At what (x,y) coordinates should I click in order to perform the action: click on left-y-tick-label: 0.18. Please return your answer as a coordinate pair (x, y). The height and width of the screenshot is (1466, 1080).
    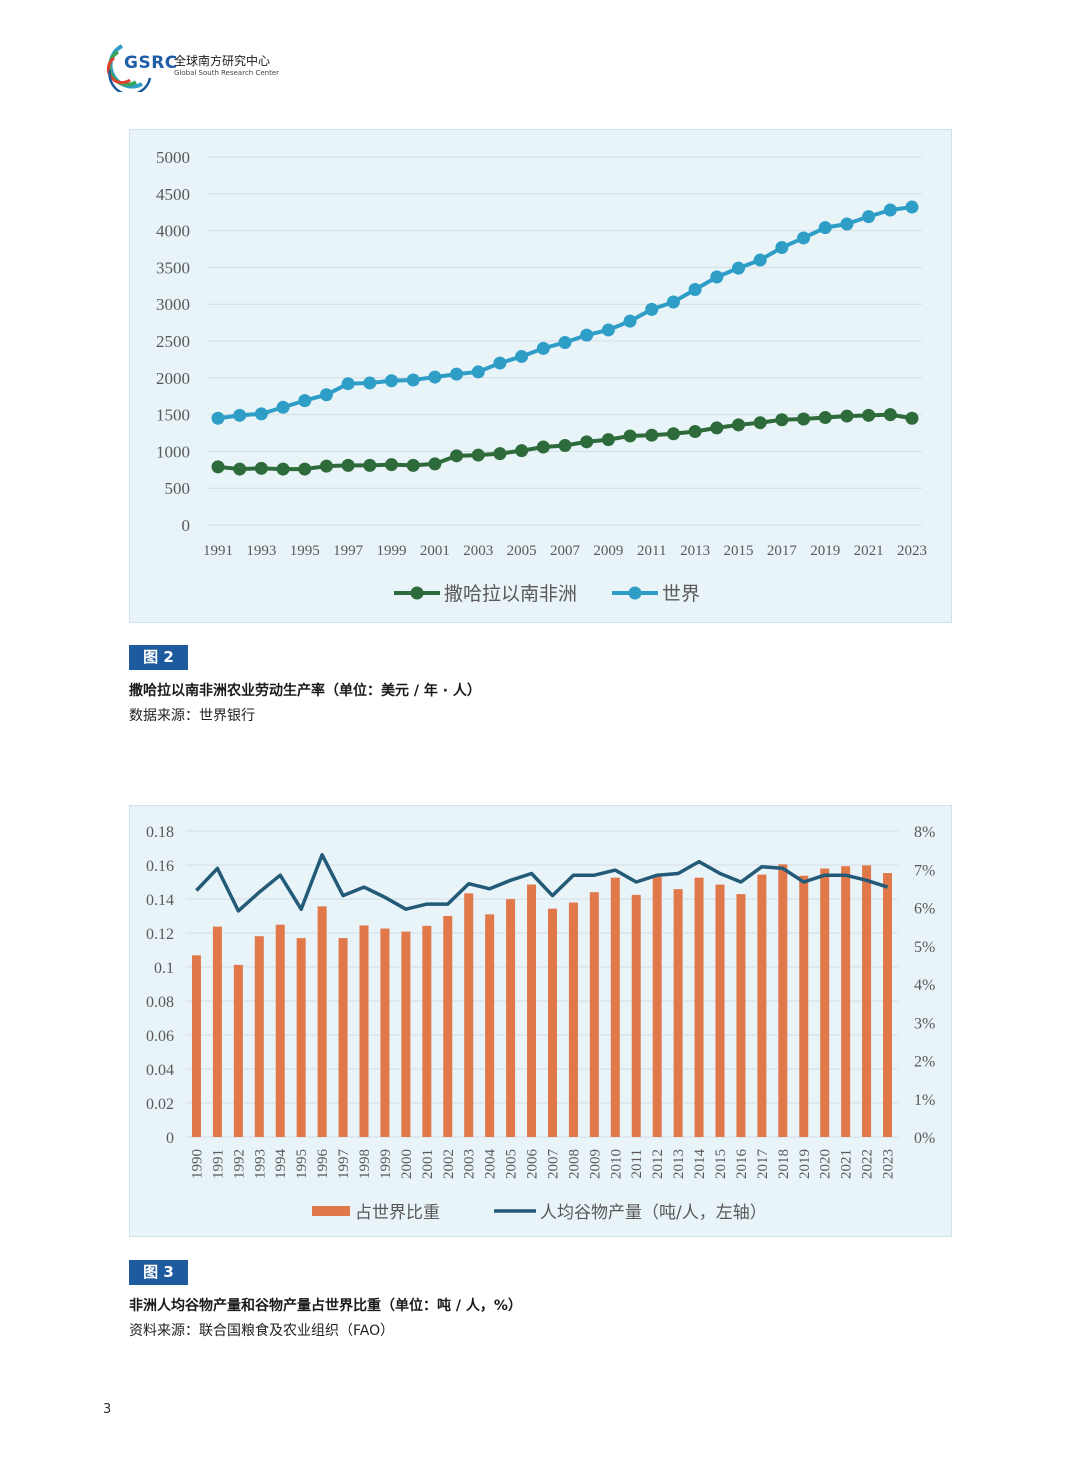
    Looking at the image, I should click on (160, 832).